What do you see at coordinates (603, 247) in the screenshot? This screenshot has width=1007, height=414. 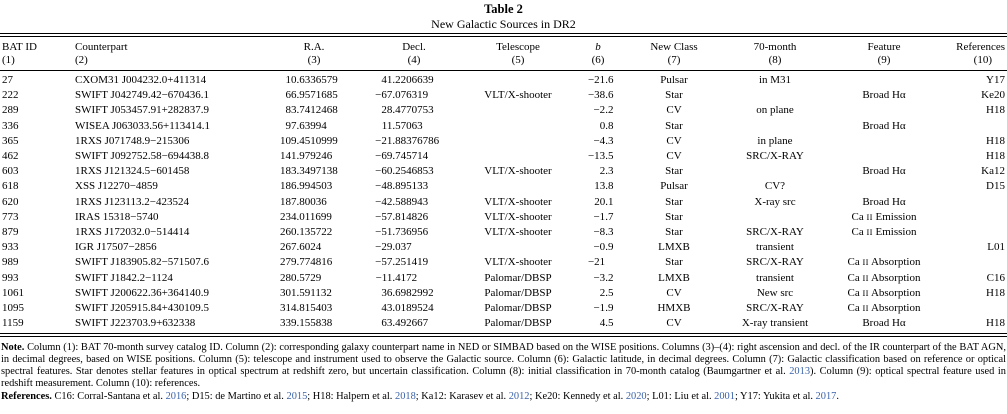 I see `cell-b: −0.9` at bounding box center [603, 247].